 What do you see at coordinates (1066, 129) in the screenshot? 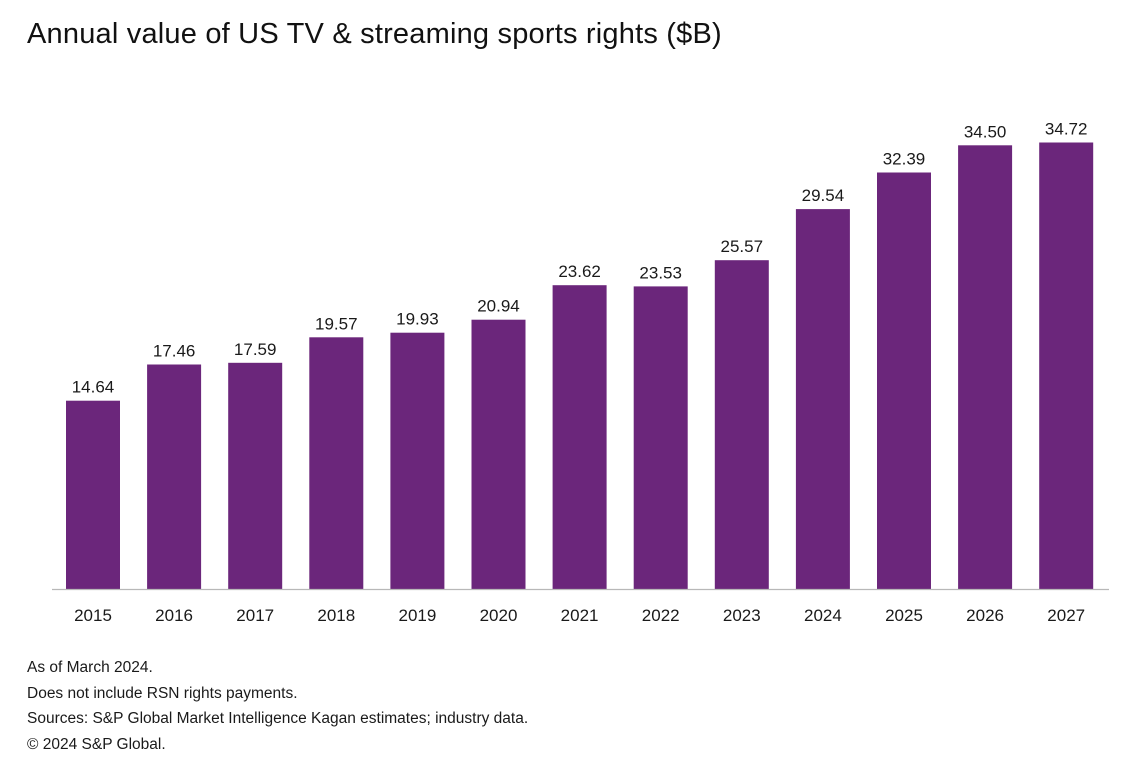
I see `value-label-2027: 34.72` at bounding box center [1066, 129].